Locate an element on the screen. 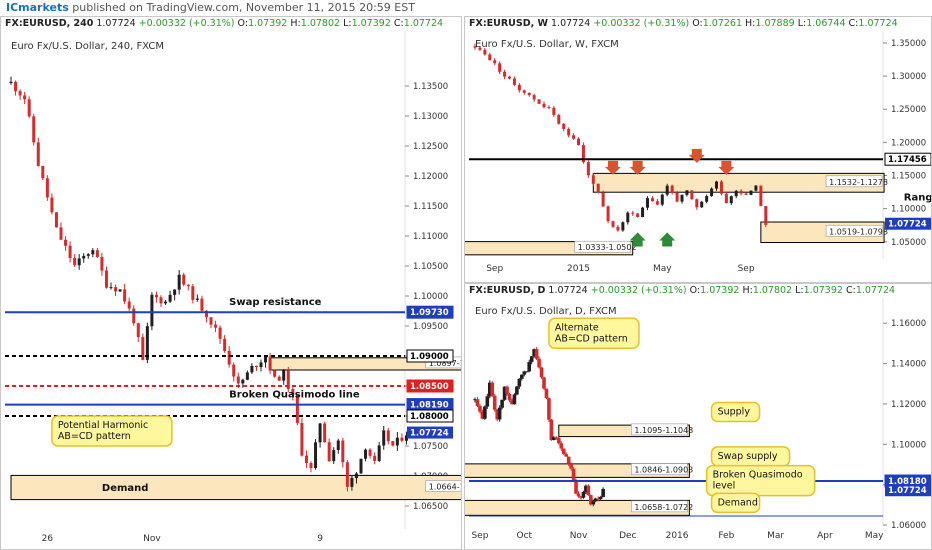 The height and width of the screenshot is (550, 932). price-tag: 1.09000 is located at coordinates (429, 357).